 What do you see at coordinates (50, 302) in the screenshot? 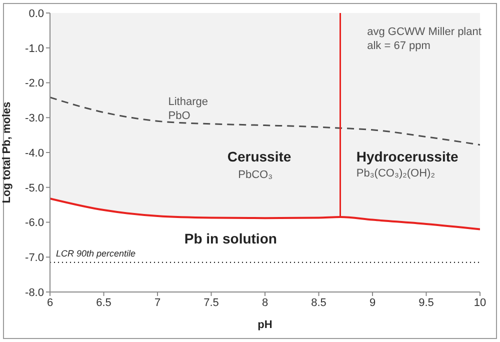
I see `x-tick-label: 6` at bounding box center [50, 302].